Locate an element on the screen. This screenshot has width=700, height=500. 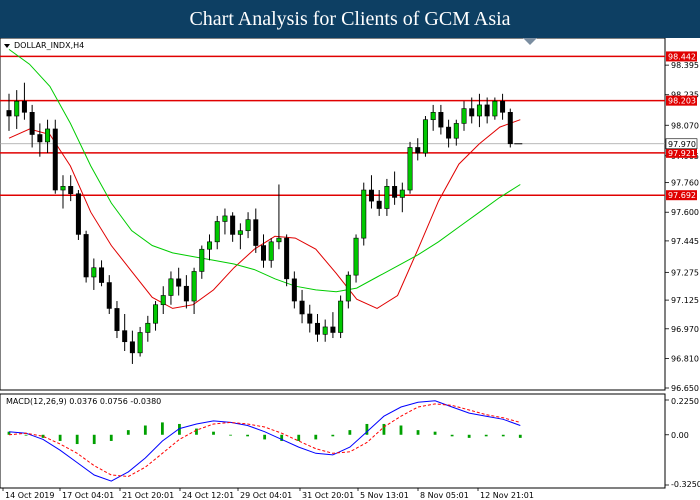
shift-marker-icon is located at coordinates (530, 41).